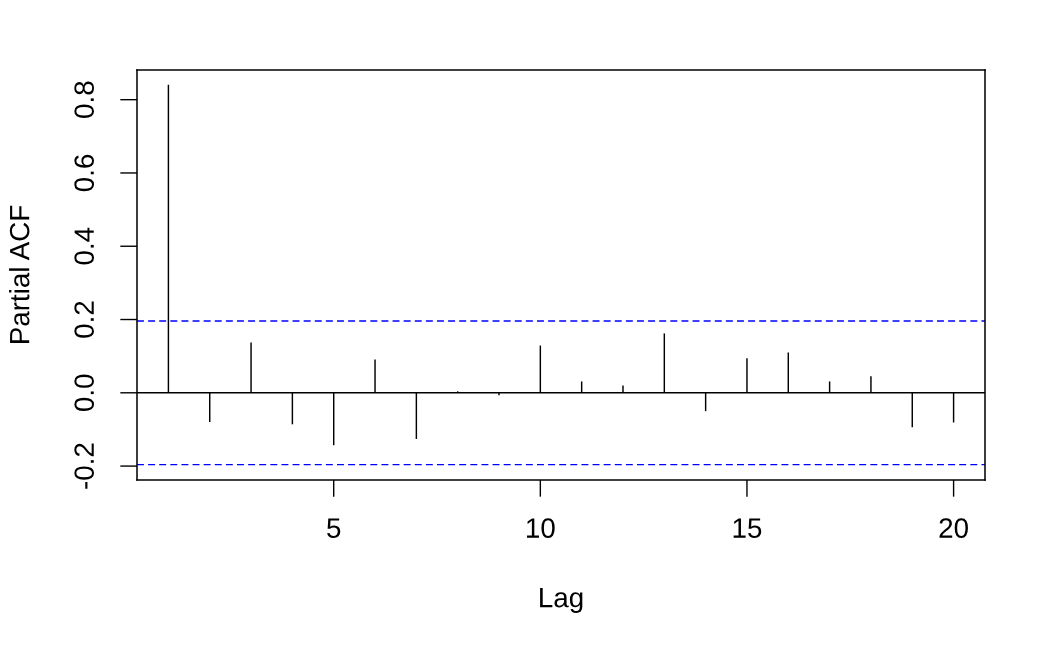 Image resolution: width=1055 pixels, height=652 pixels. Describe the element at coordinates (541, 528) in the screenshot. I see `x-tick-label: 10` at that location.